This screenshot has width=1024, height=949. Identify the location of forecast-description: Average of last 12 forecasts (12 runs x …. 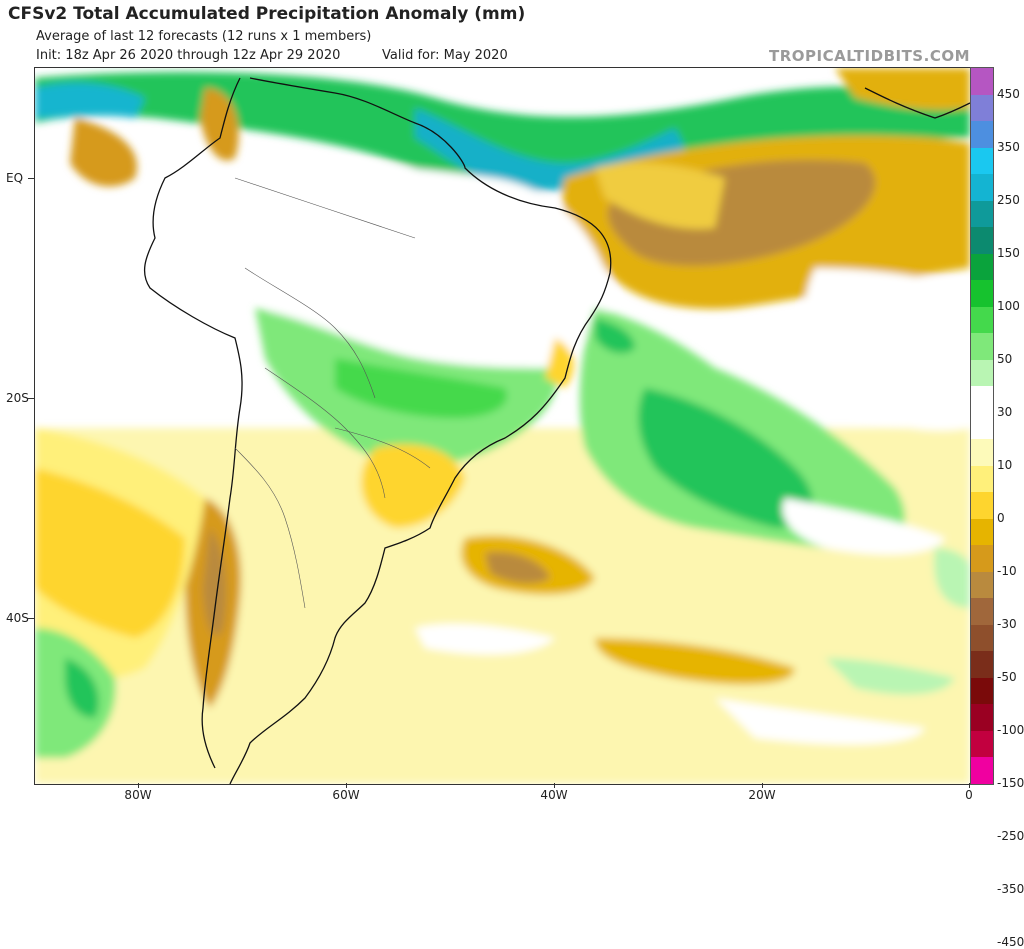
(204, 36).